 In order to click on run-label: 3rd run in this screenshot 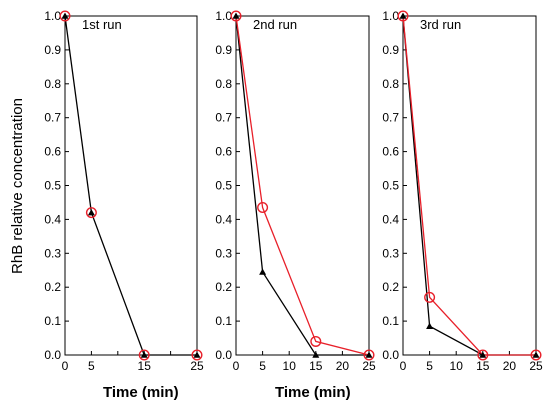, I will do `click(440, 24)`.